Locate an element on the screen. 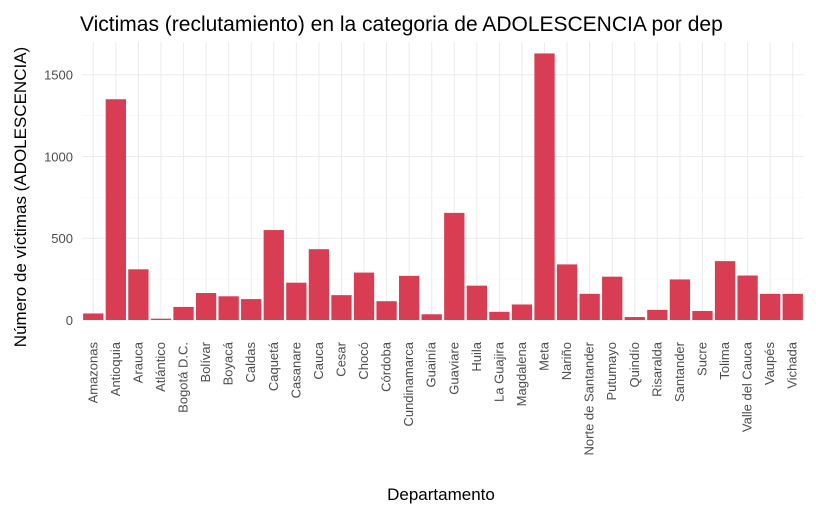 The width and height of the screenshot is (816, 512). x-tick-label: Magdalena is located at coordinates (521, 373).